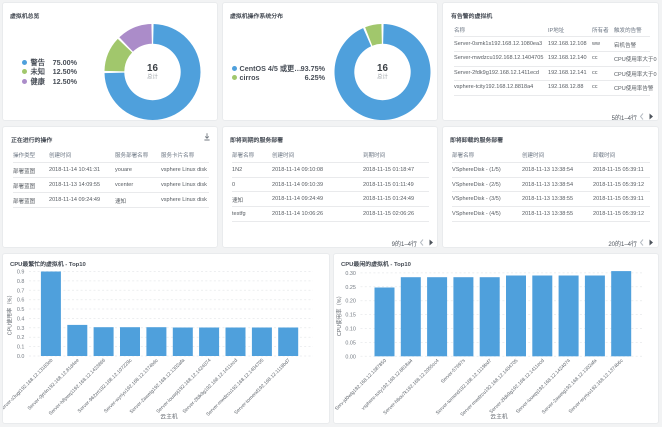 This screenshot has height=427, width=662. I want to click on svg-text: 0.1, so click(21, 348).